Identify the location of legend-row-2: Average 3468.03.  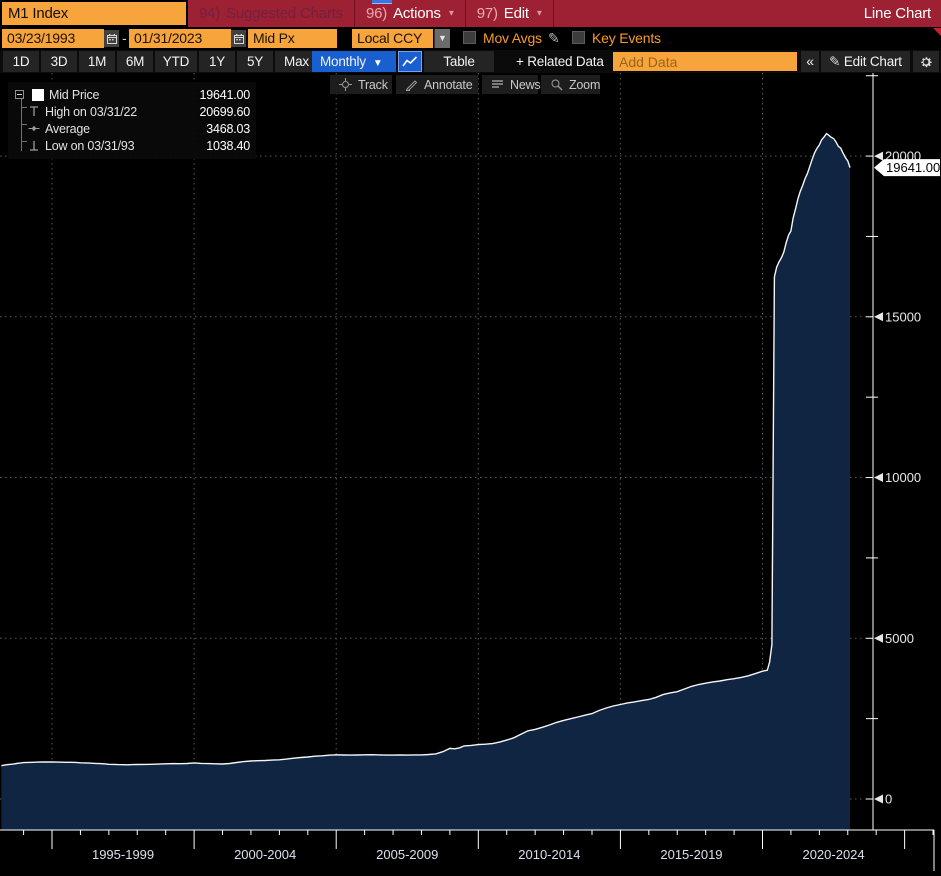
(131, 128).